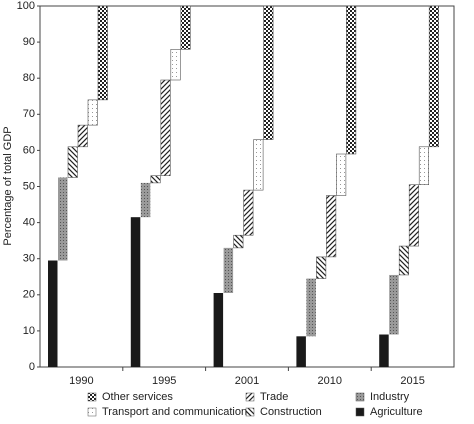 Image resolution: width=474 pixels, height=424 pixels. What do you see at coordinates (81, 381) in the screenshot?
I see `x-tick-label: 1990` at bounding box center [81, 381].